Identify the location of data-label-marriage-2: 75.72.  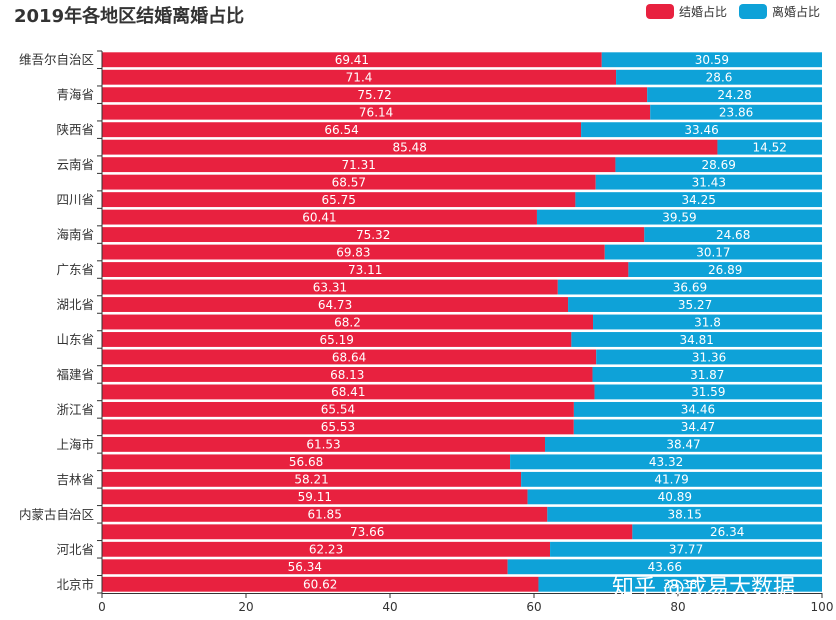
(374, 95).